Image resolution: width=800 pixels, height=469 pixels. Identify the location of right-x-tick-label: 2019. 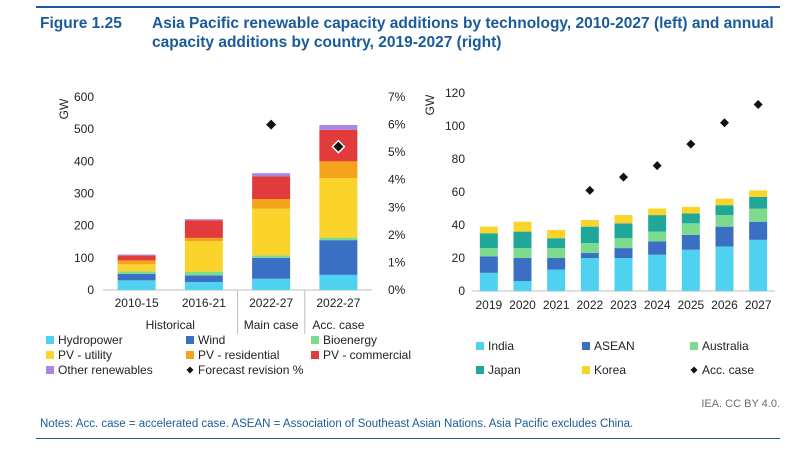
(488, 305).